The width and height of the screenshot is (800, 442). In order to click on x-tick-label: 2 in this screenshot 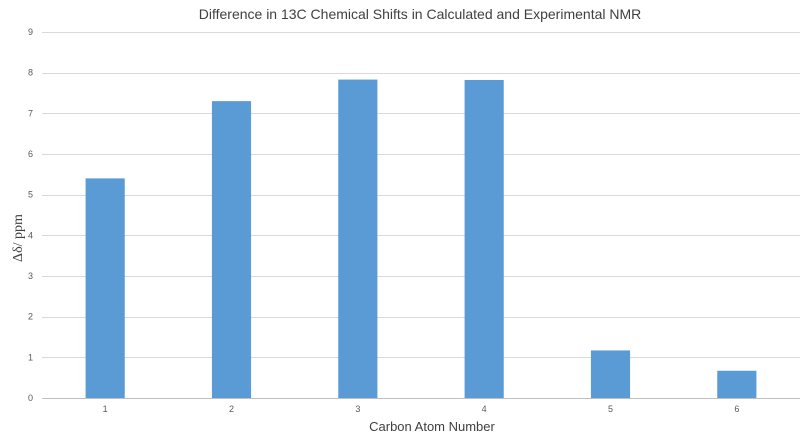, I will do `click(231, 409)`.